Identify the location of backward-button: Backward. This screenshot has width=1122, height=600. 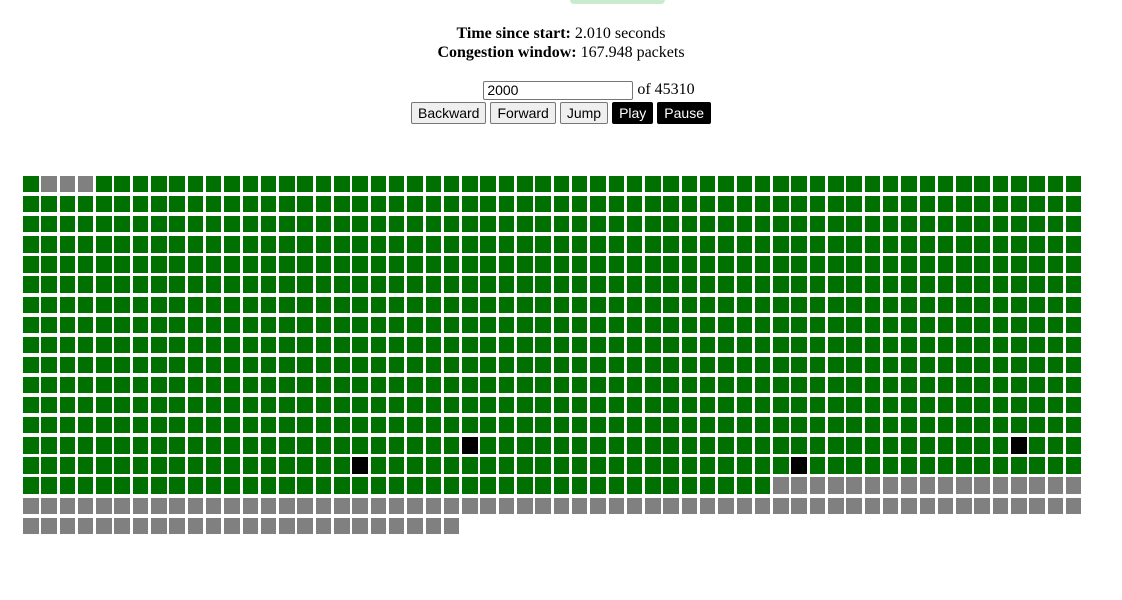
(449, 113).